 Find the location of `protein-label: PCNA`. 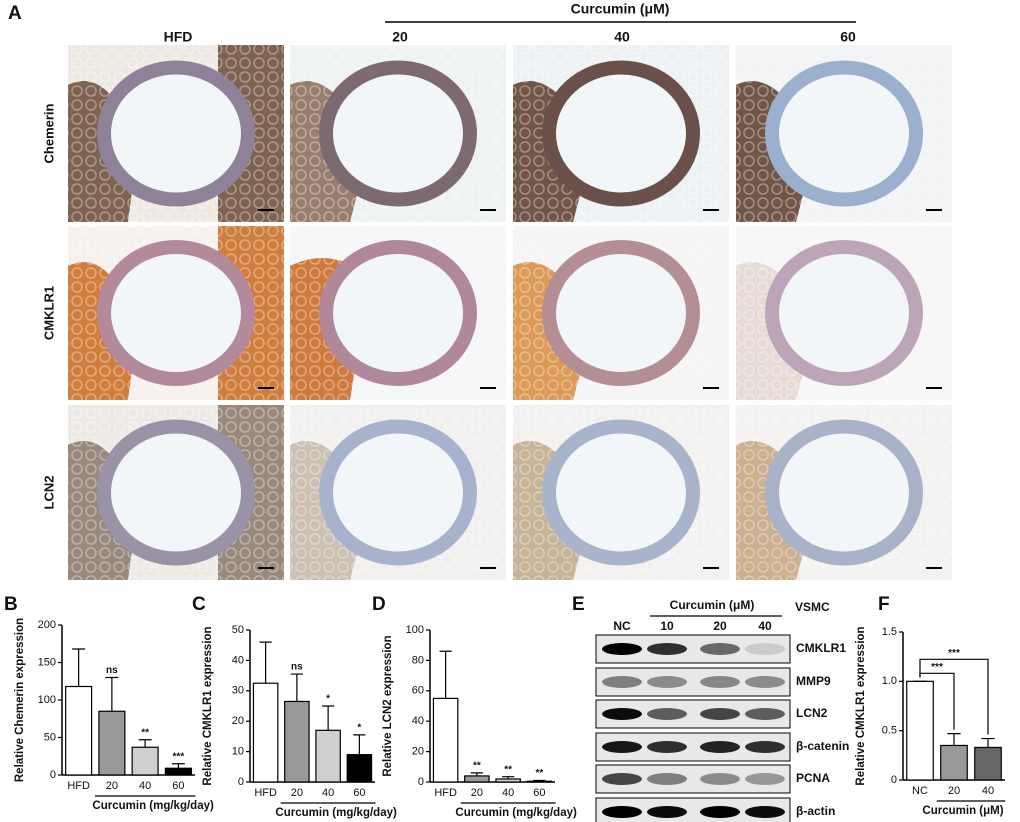

protein-label: PCNA is located at coordinates (813, 778).